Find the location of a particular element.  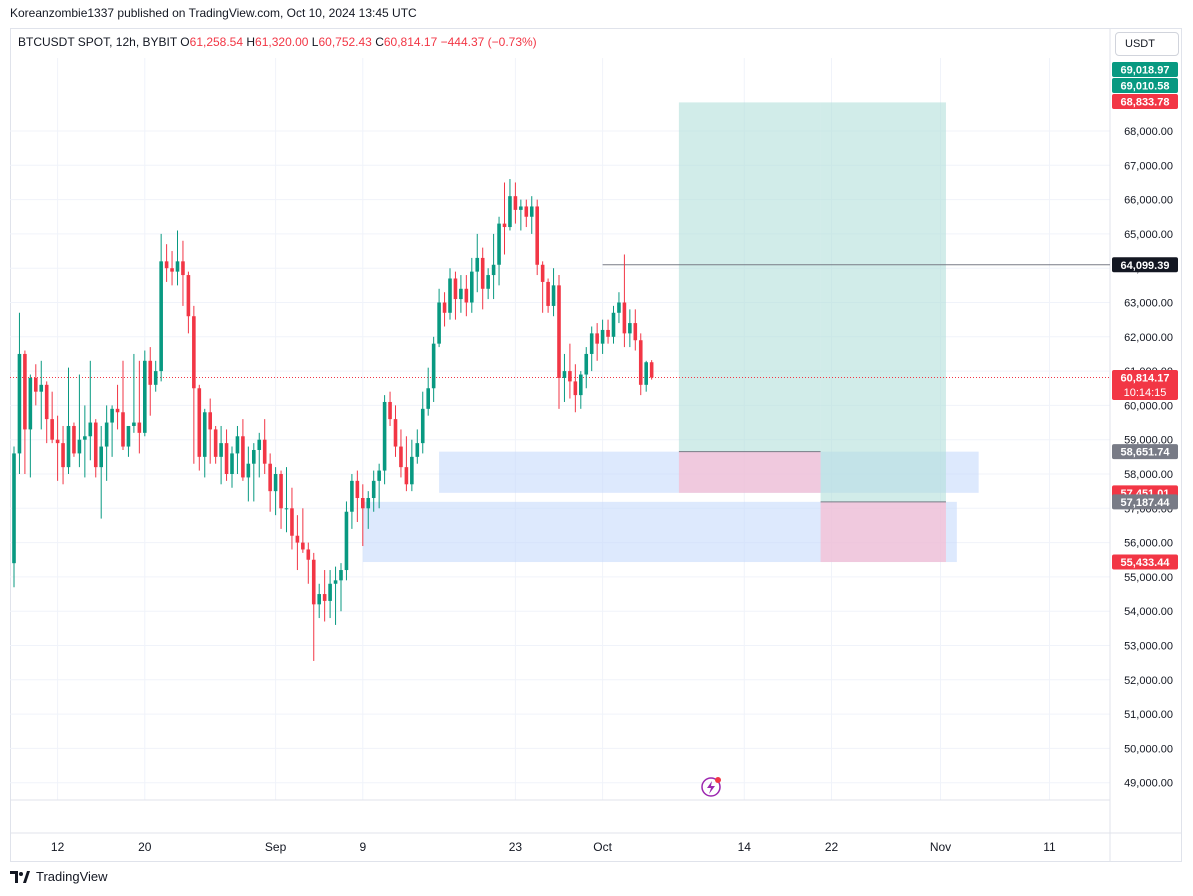

y-tick-label: 49,000.00 is located at coordinates (1148, 784).